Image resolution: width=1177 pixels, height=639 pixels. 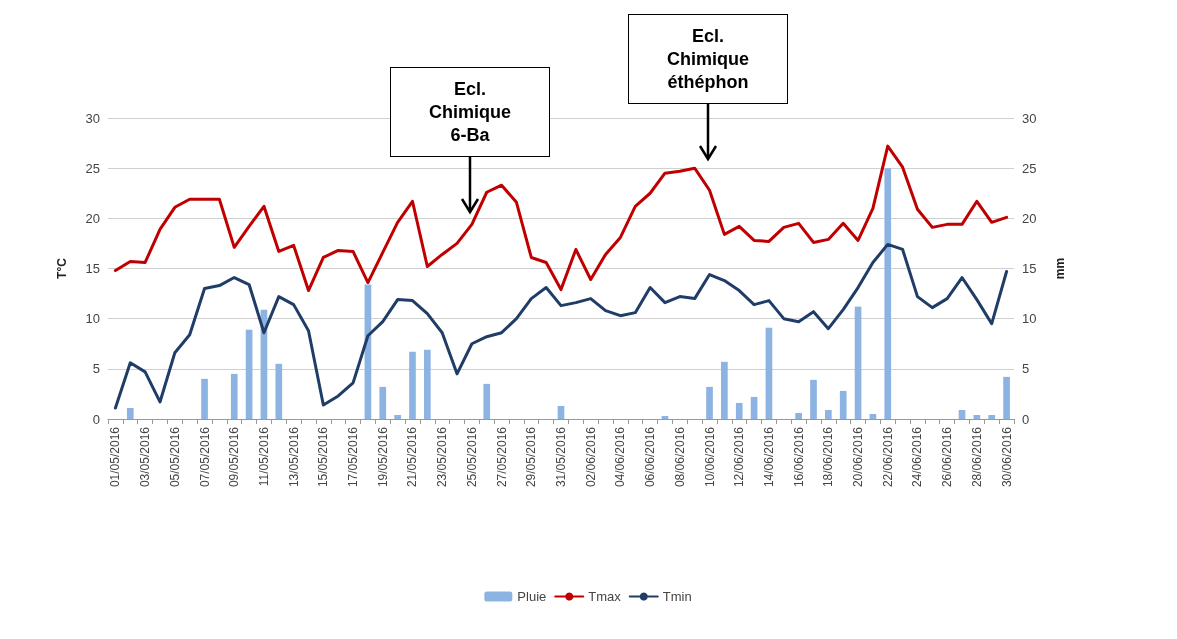 What do you see at coordinates (531, 457) in the screenshot?
I see `x-tick-label: 29/05/2016` at bounding box center [531, 457].